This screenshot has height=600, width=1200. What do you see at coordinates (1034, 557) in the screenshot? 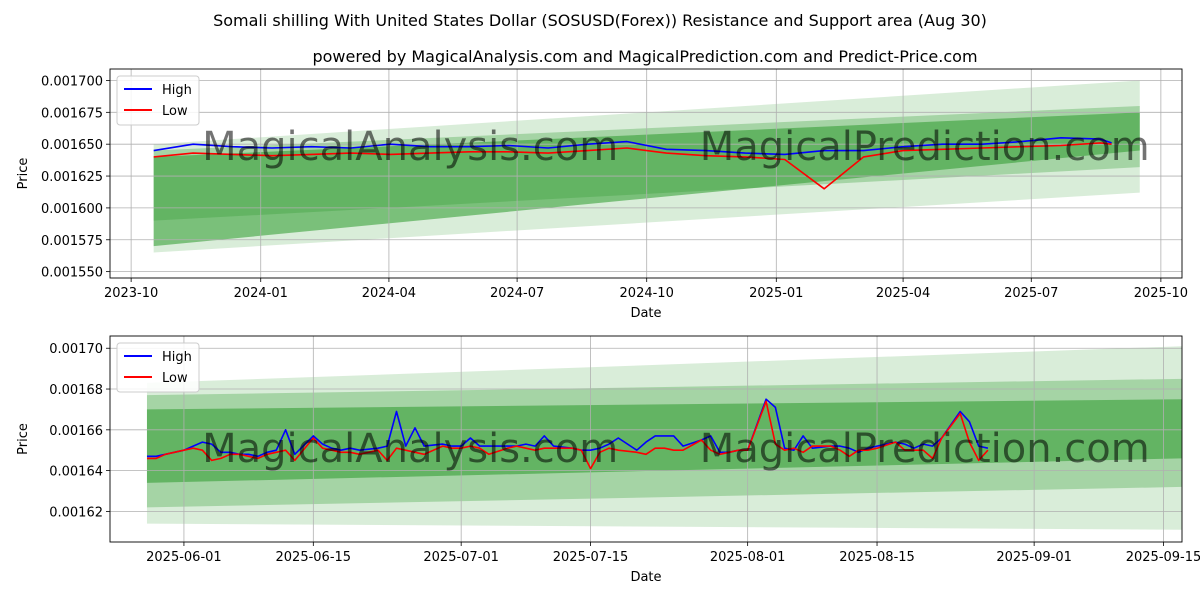
I see `x-tick-label: 2025-09-01` at bounding box center [1034, 557].